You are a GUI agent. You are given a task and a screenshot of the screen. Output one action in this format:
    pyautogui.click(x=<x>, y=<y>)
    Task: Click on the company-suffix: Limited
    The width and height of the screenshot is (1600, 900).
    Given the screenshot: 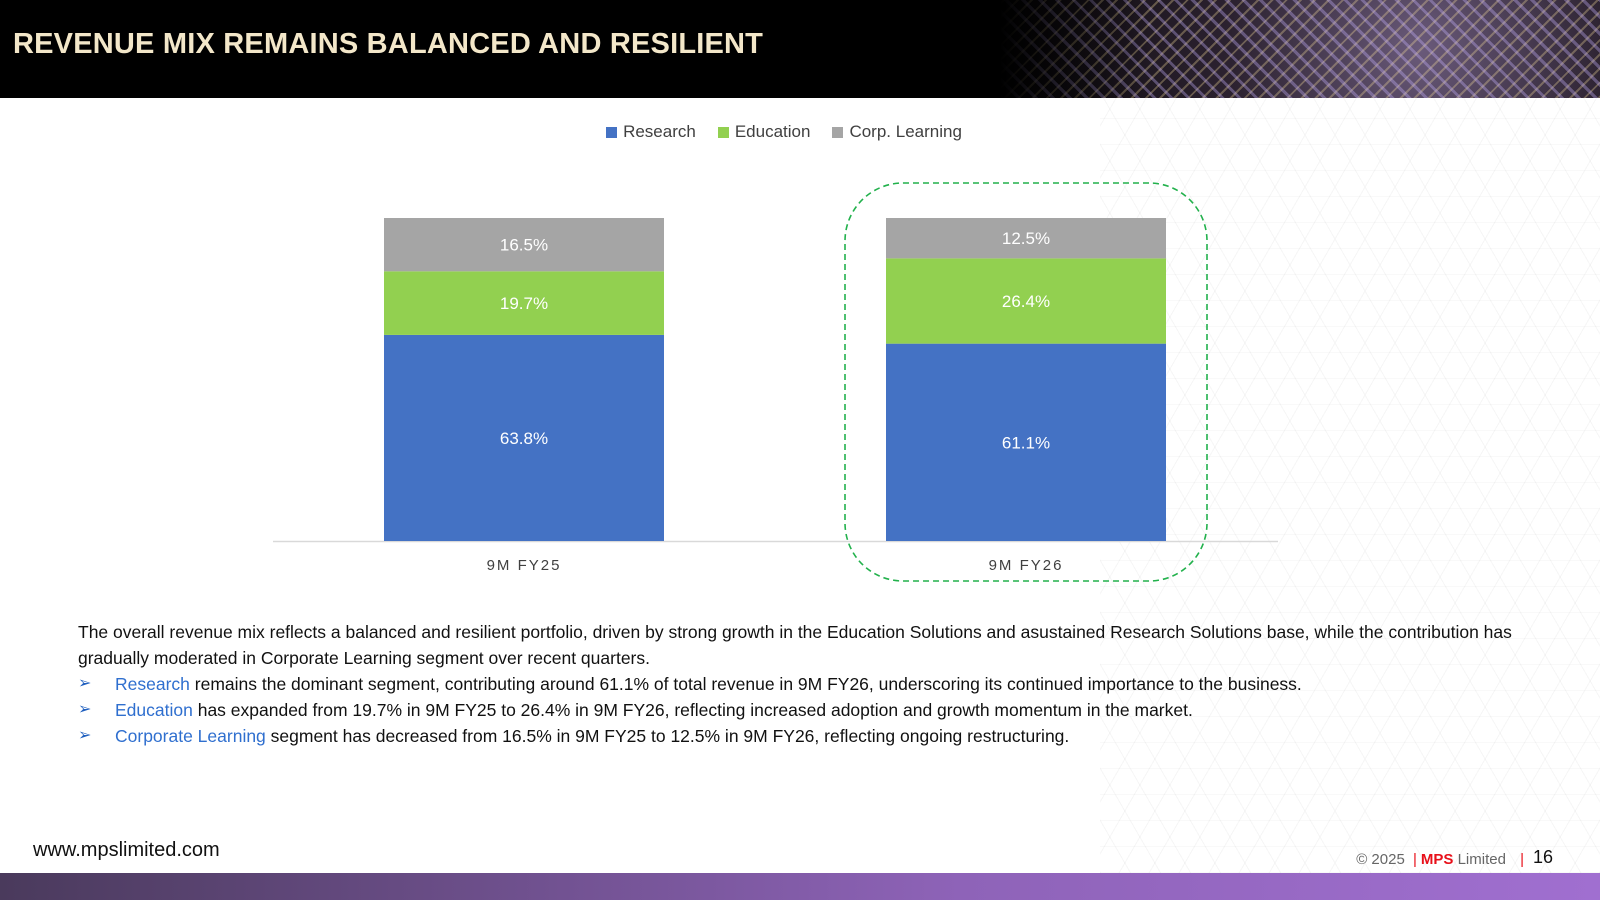 What is the action you would take?
    pyautogui.click(x=1481, y=859)
    